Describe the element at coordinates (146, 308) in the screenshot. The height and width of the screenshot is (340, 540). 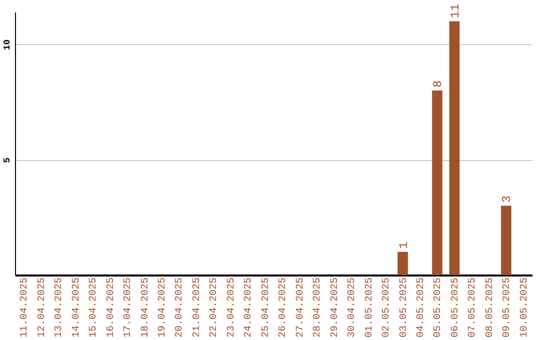
I see `x-tick-label: 18.04.2025` at that location.